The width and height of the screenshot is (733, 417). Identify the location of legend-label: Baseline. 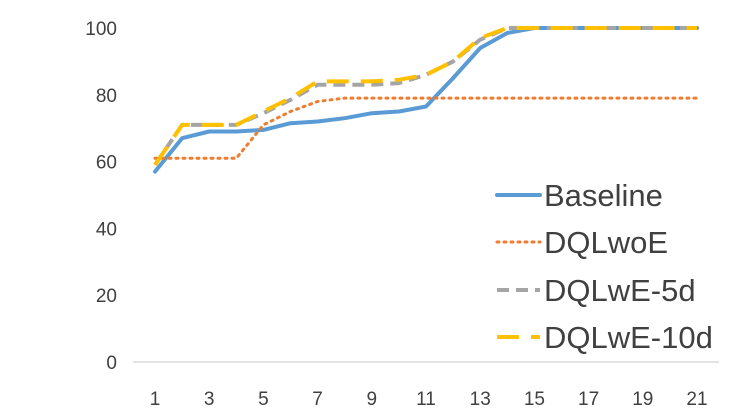
(603, 195).